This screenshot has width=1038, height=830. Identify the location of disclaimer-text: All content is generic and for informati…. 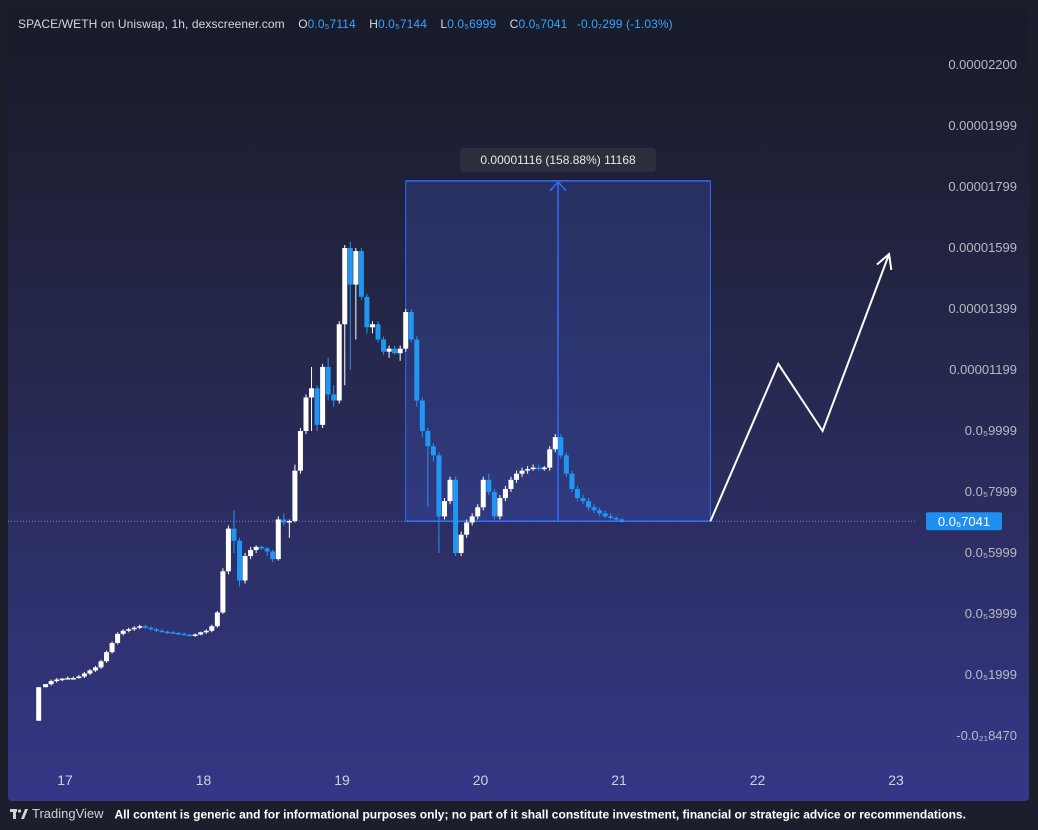
(540, 814).